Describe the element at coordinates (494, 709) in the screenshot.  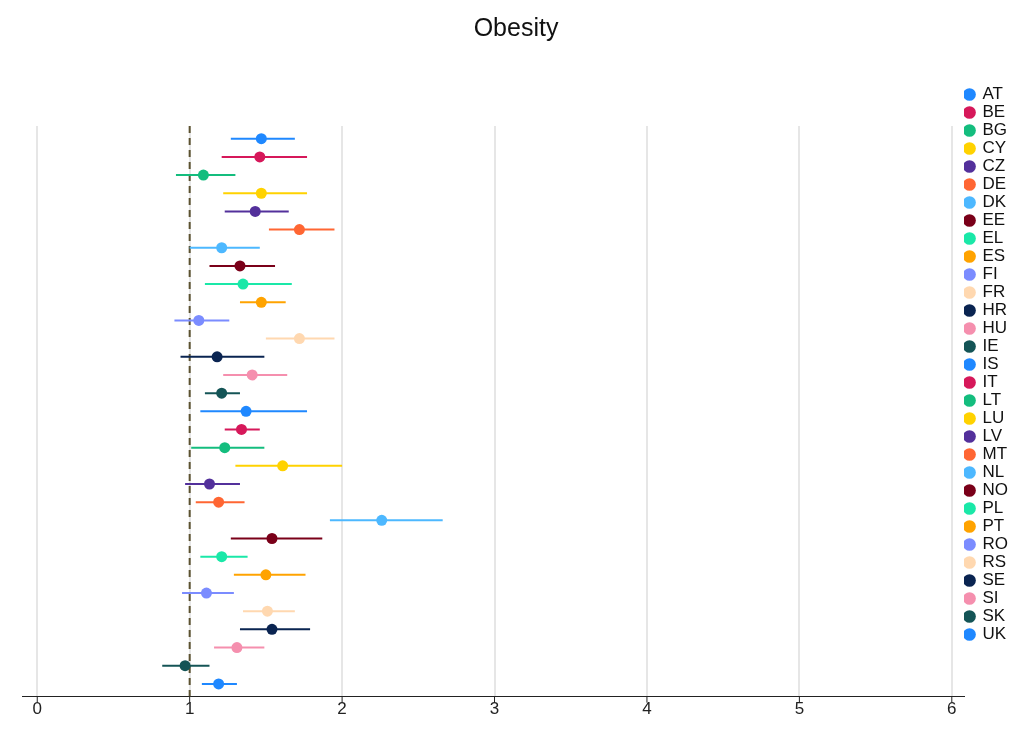
I see `x-tick-label: 3` at that location.